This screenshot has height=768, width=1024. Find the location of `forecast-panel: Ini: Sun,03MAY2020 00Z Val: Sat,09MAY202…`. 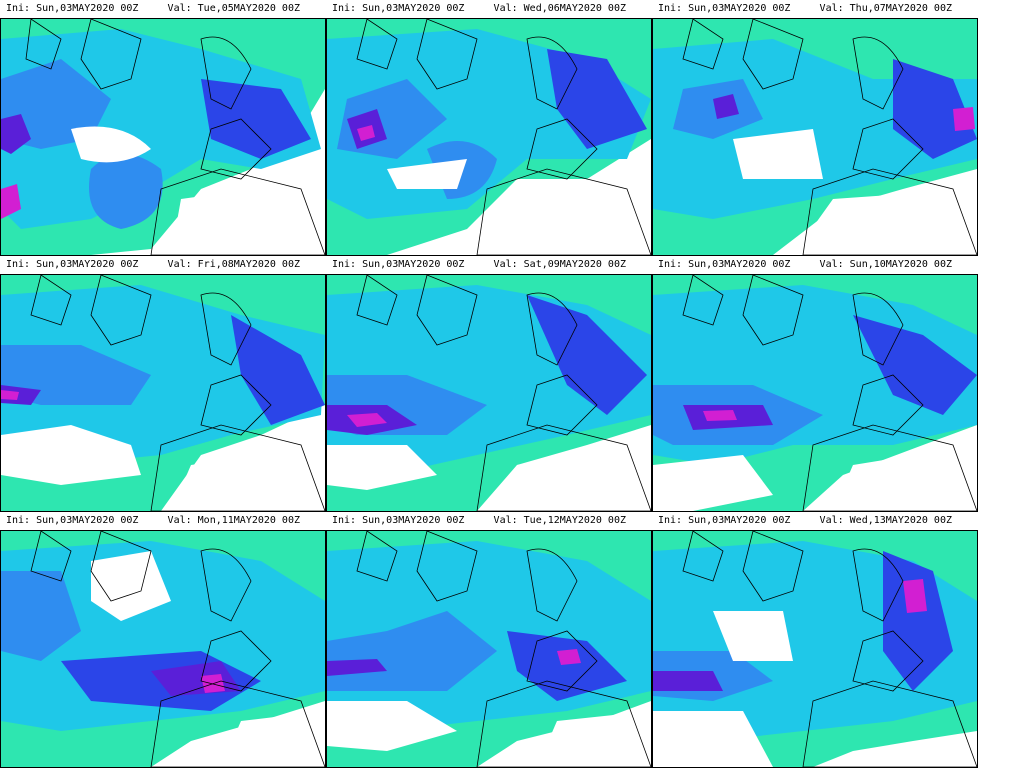

forecast-panel: Ini: Sun,03MAY2020 00Z Val: Sat,09MAY202… is located at coordinates (489, 384).